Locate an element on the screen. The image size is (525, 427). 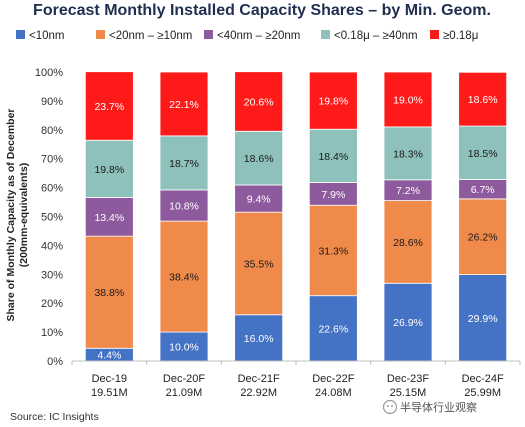
bar-data-label: 9.4% is located at coordinates (259, 200).